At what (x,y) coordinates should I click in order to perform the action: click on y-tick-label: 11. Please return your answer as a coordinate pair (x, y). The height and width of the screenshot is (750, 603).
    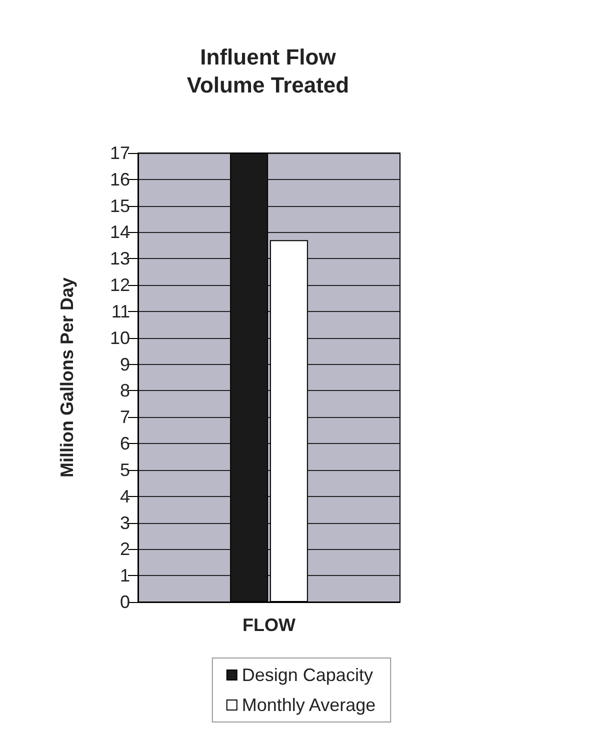
    Looking at the image, I should click on (120, 311).